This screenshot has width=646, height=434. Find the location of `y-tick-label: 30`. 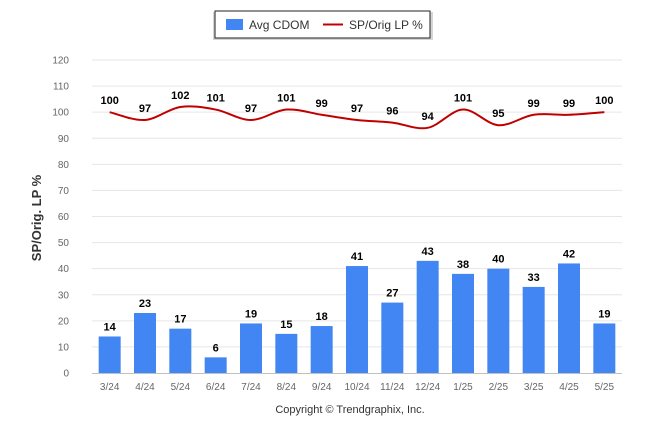

y-tick-label: 30 is located at coordinates (64, 295).